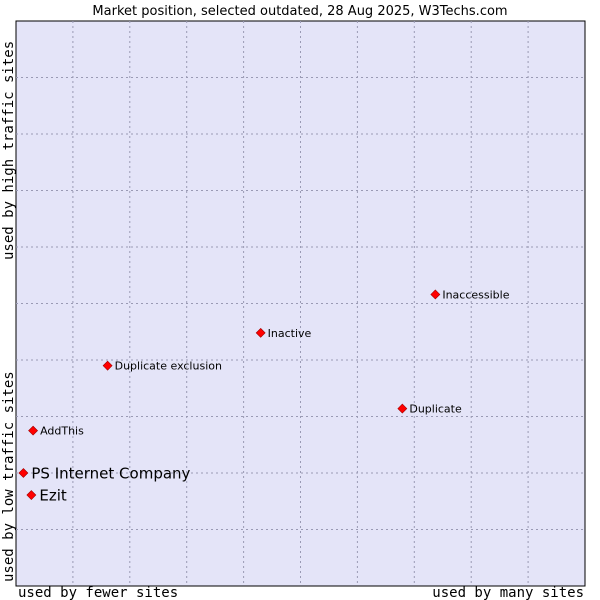 The image size is (600, 600). Describe the element at coordinates (168, 366) in the screenshot. I see `point-label: Duplicate exclusion` at that location.